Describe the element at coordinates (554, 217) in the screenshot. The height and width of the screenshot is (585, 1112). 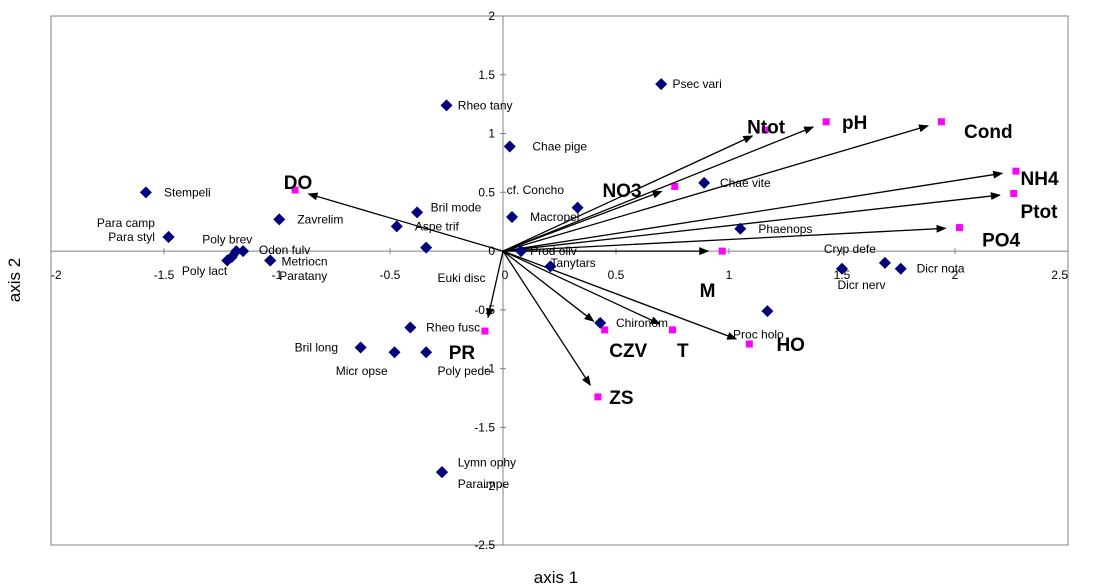
I see `species-label: Macropel` at that location.